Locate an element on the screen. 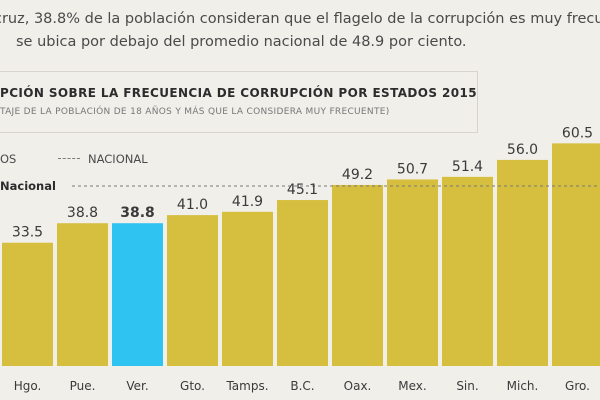  category-label-4: Tamps. is located at coordinates (246, 386).